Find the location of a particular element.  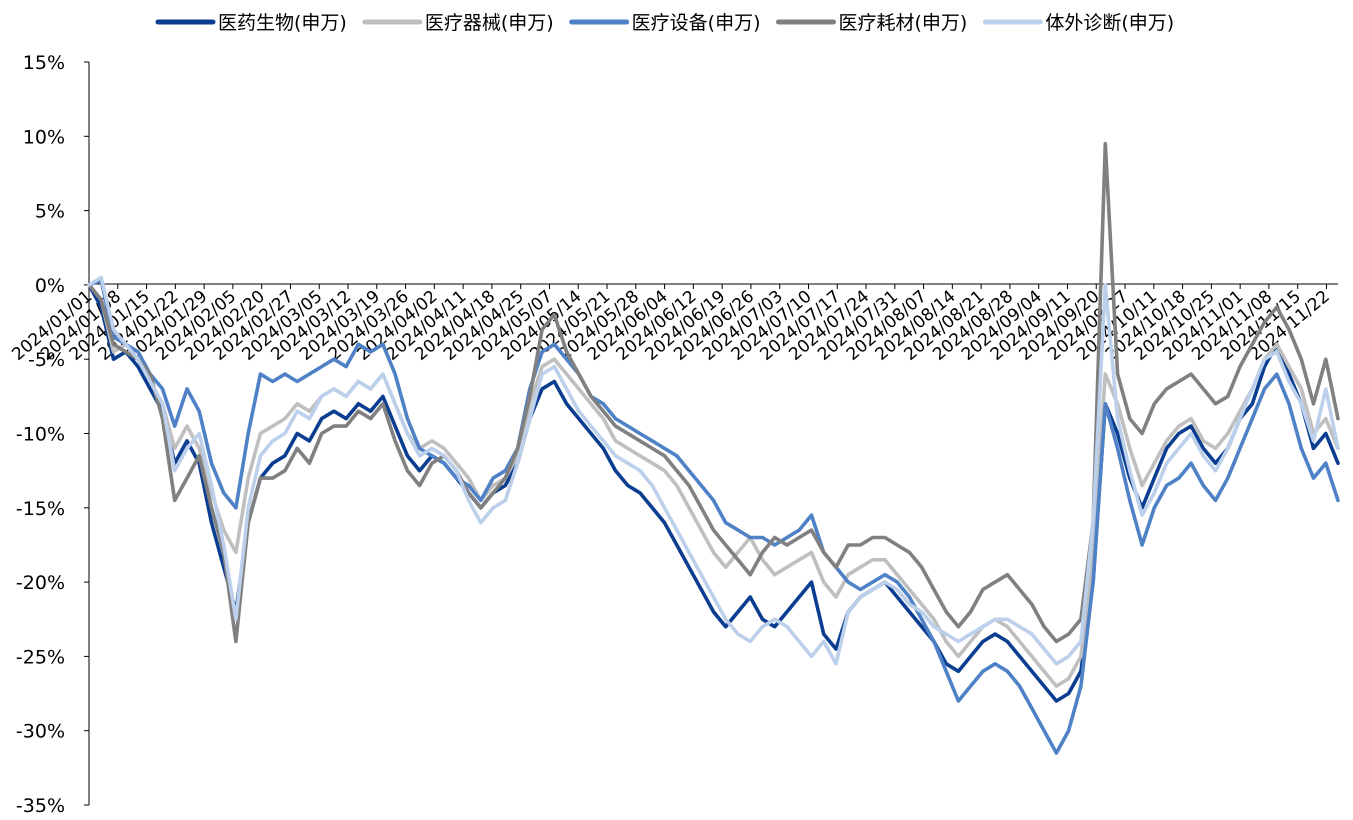

legend-label-1: 医药生物(申万) is located at coordinates (282, 23).